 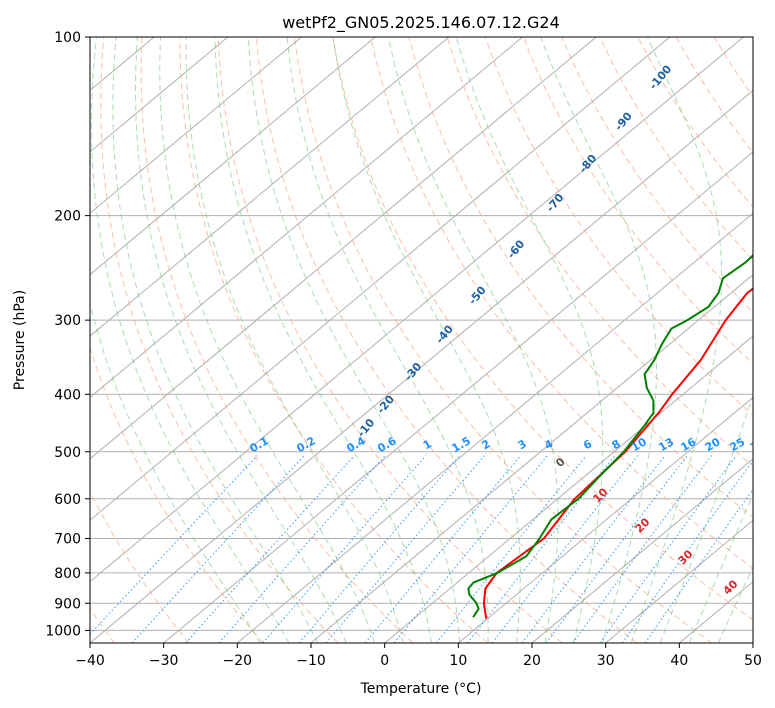 I want to click on y-tick-label: 600, so click(x=67, y=500).